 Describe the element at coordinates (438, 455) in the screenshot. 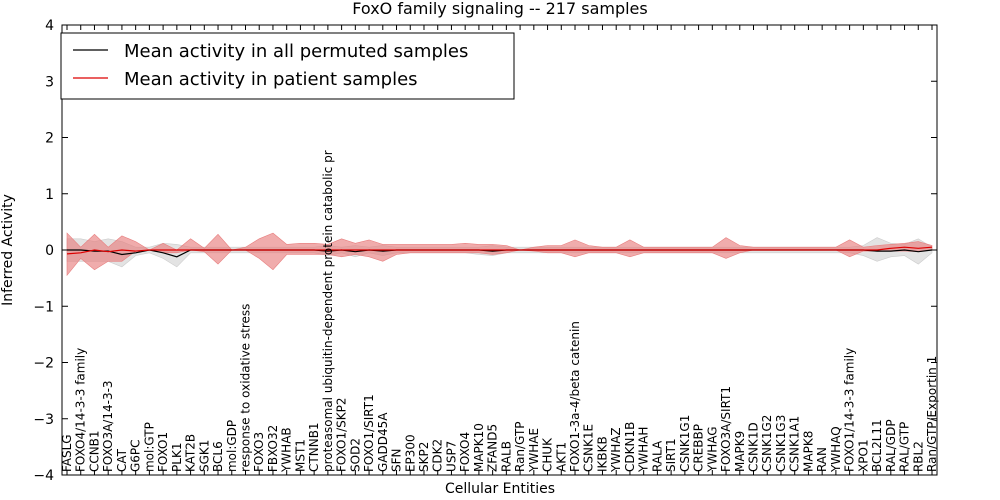

I see `x-tick-label: CDK2` at that location.